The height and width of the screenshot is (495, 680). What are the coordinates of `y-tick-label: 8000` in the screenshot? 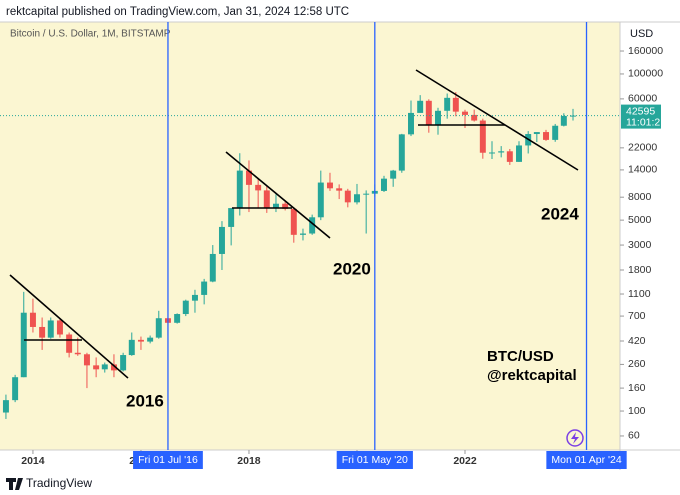 It's located at (640, 197).